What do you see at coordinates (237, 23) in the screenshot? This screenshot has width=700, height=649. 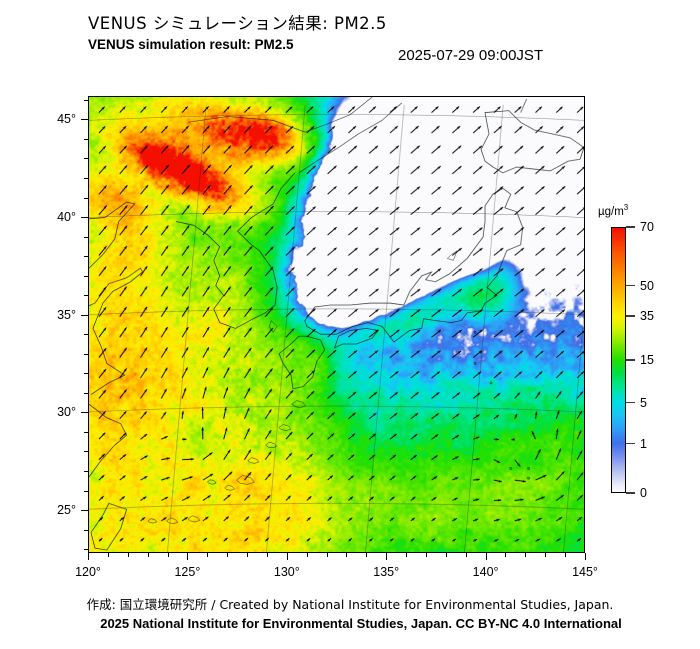 I see `page-title-japanese: VENUS シミュレーション結果: PM2.5` at bounding box center [237, 23].